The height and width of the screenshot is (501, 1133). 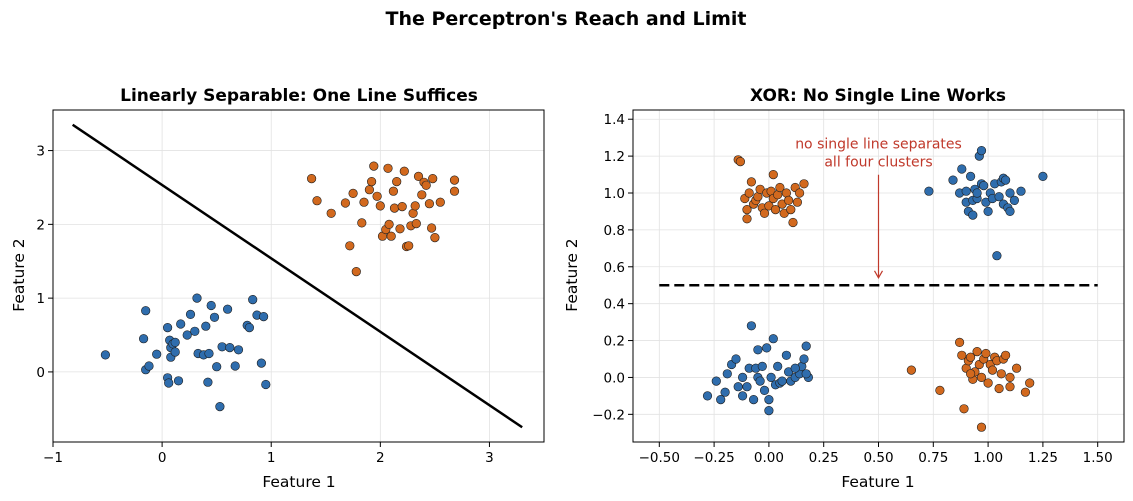 I want to click on x-tick-label: 0.50, so click(x=878, y=458).